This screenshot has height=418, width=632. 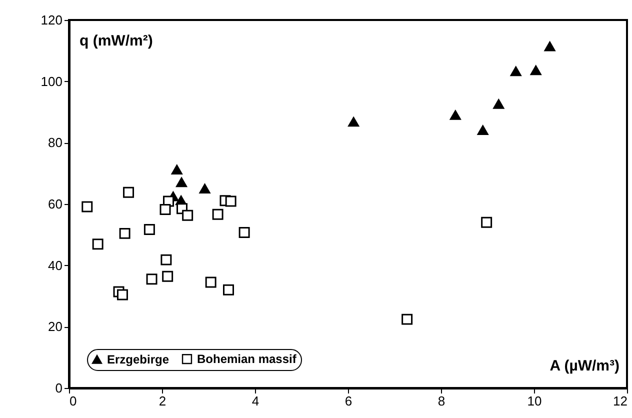 What do you see at coordinates (534, 401) in the screenshot?
I see `x-tick-label: 10` at bounding box center [534, 401].